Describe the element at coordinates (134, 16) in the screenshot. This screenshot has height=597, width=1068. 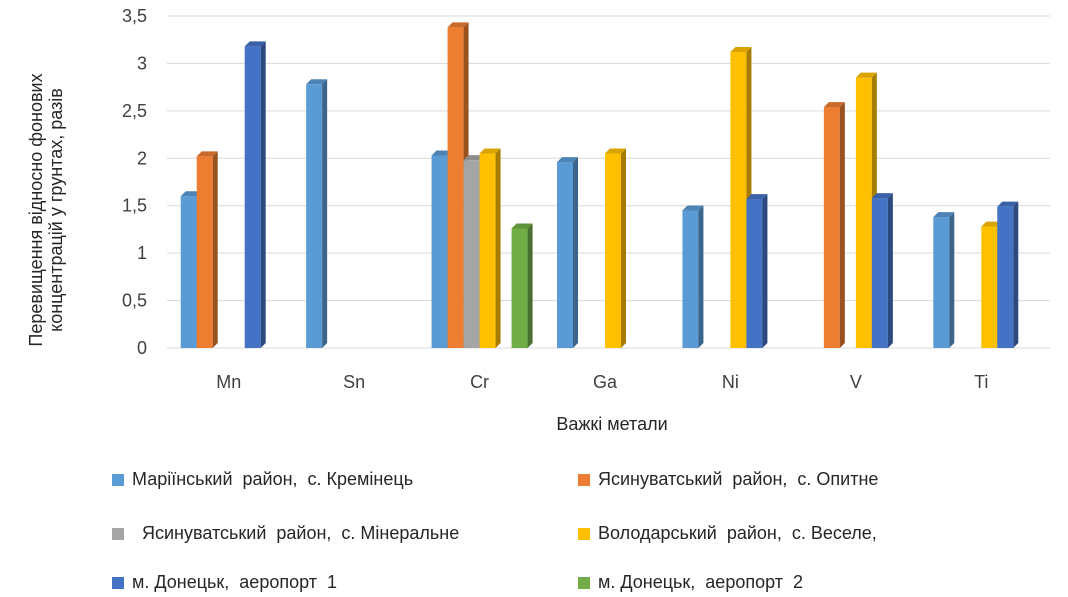
I see `y-tick-label: 3,5` at that location.